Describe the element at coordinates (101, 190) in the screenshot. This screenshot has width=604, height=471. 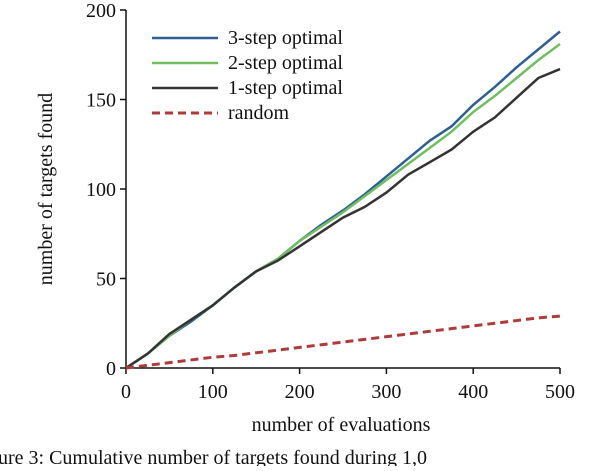
I see `y-tick-label: 100` at that location.